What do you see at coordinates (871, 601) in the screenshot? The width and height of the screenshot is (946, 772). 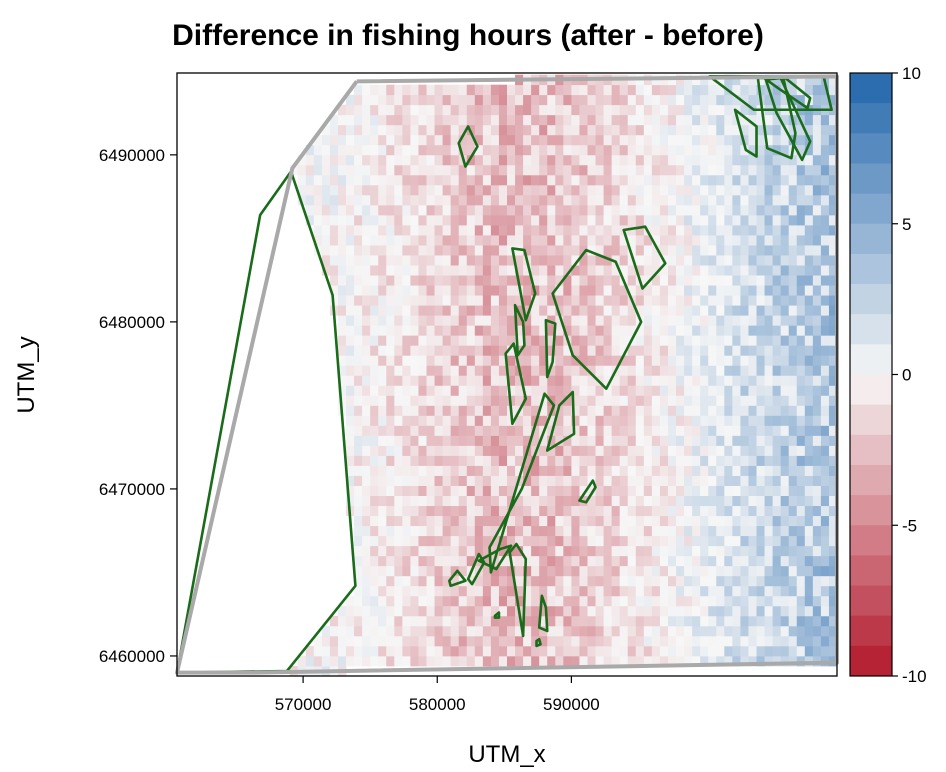 I see `colorbar-band` at bounding box center [871, 601].